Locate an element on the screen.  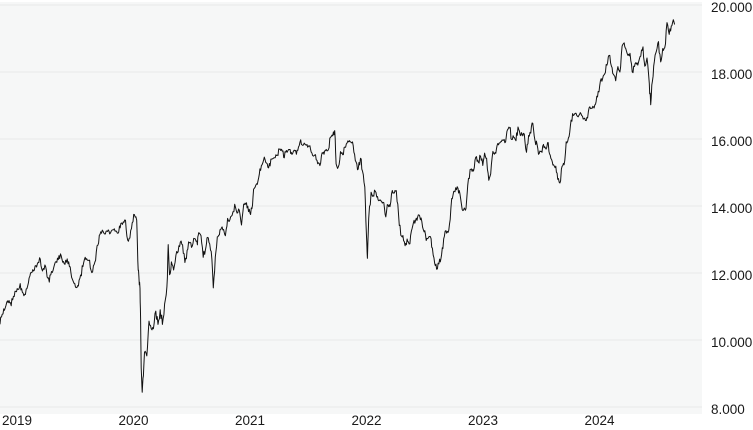
x-tick-label: 2020 is located at coordinates (134, 420).